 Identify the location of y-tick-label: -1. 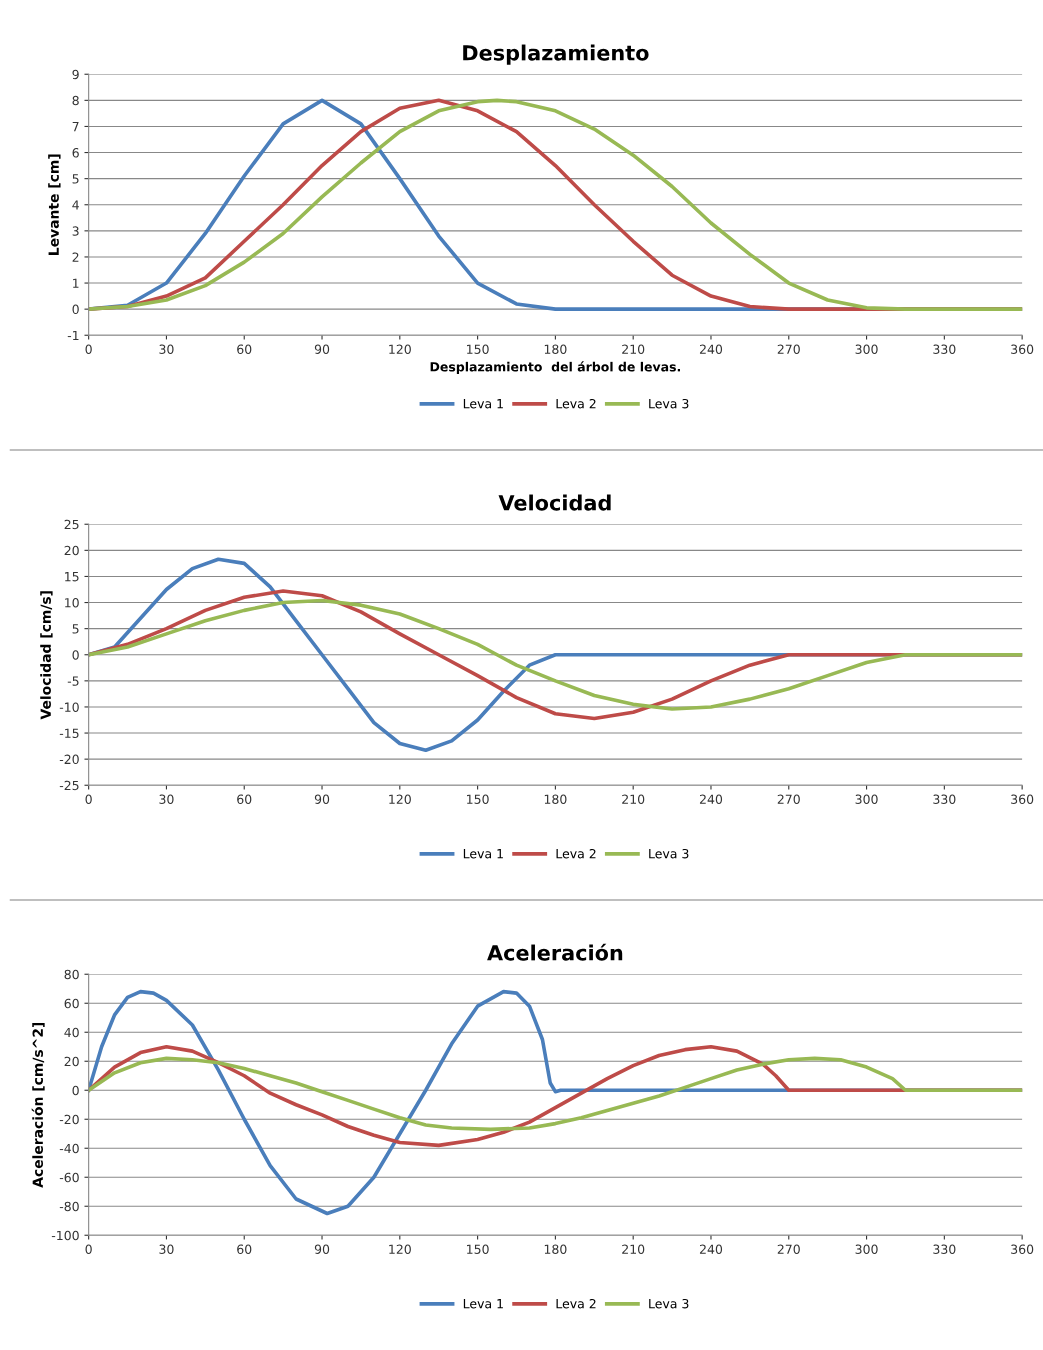
(73, 335).